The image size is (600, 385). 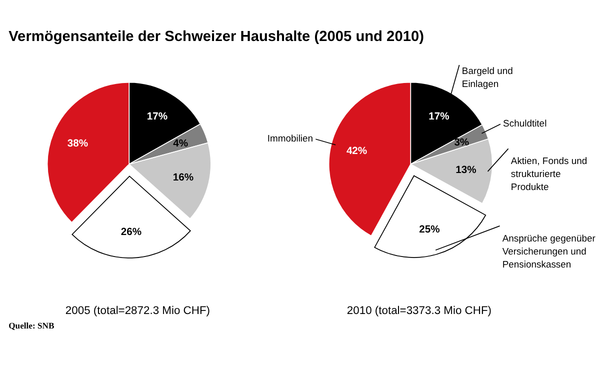 I want to click on slice-label: Bargeld und Einlagen, so click(x=487, y=78).